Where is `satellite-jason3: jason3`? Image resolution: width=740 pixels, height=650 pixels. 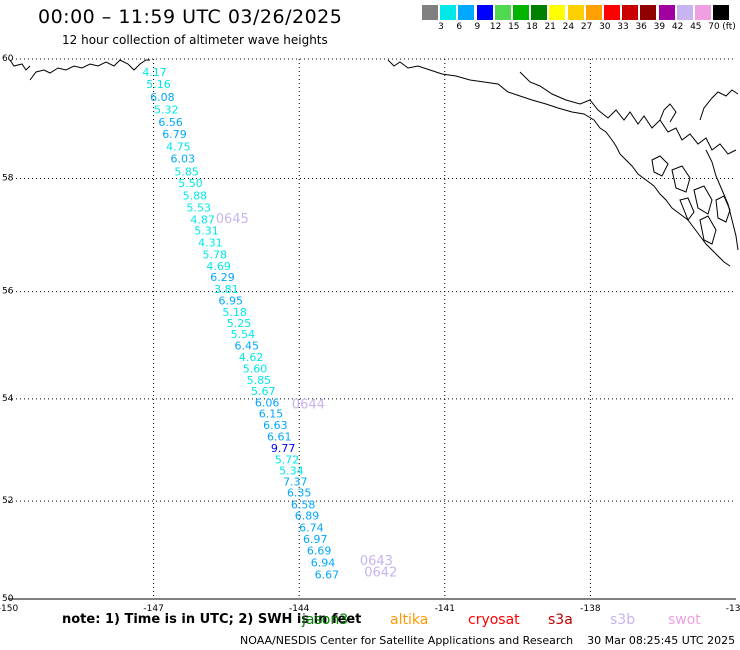
satellite-jason3: jason3 is located at coordinates (325, 620).